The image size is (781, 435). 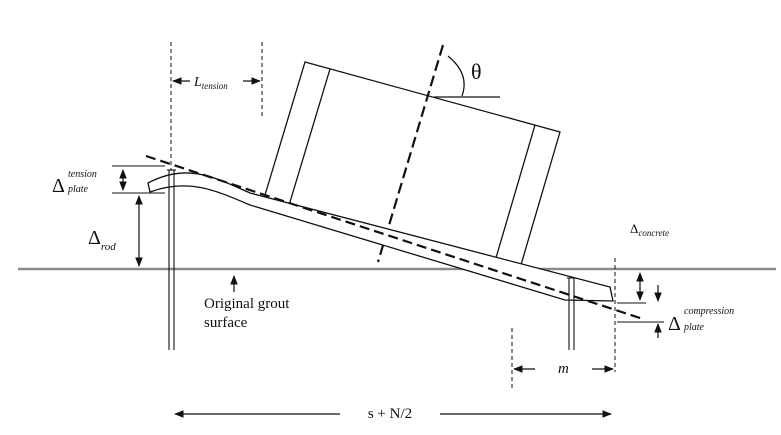 I want to click on column-centerline, so click(x=410, y=153).